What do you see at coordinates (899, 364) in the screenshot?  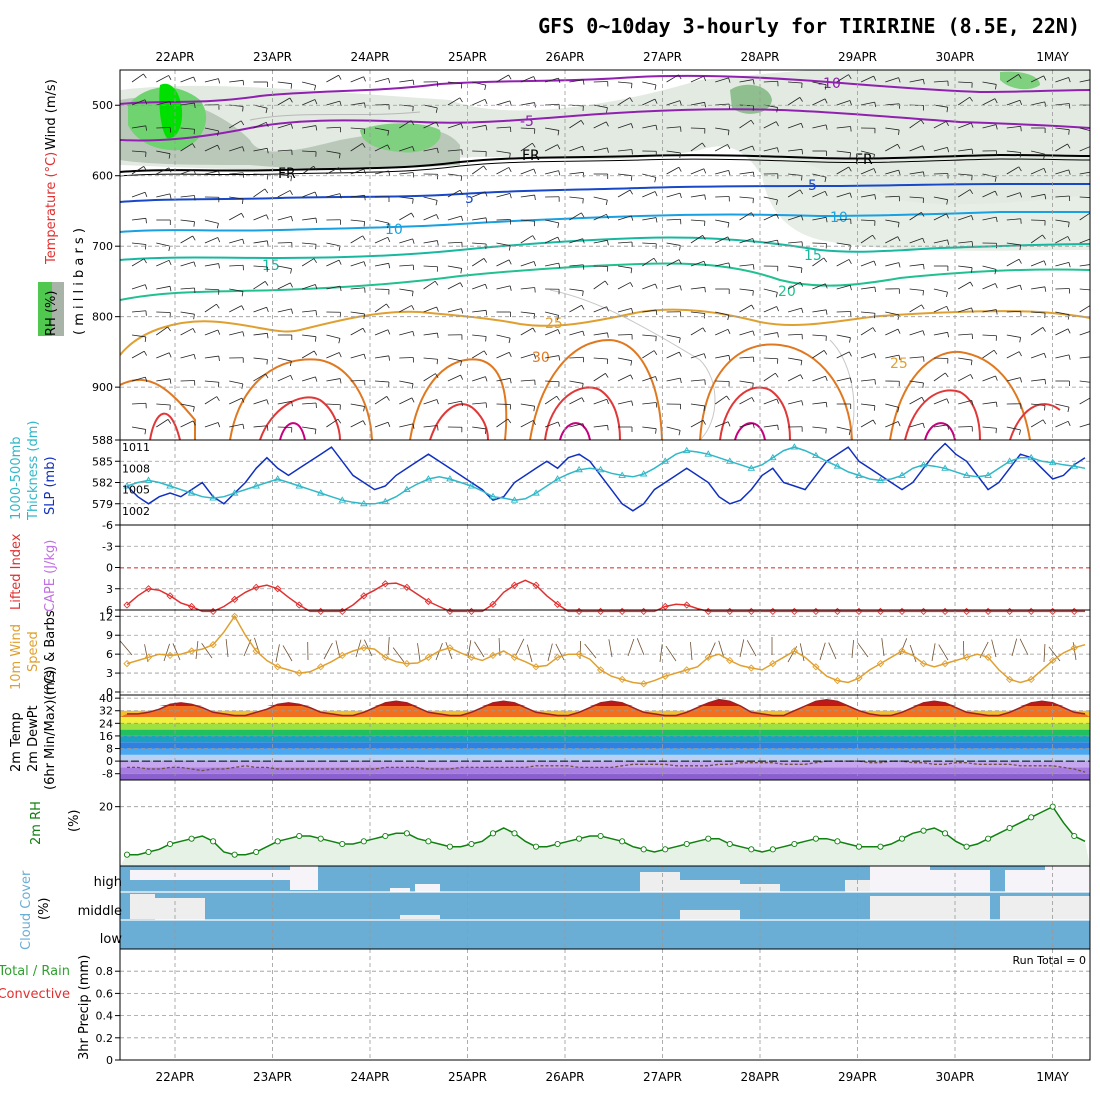 I see `label-25-b: 25` at bounding box center [899, 364].